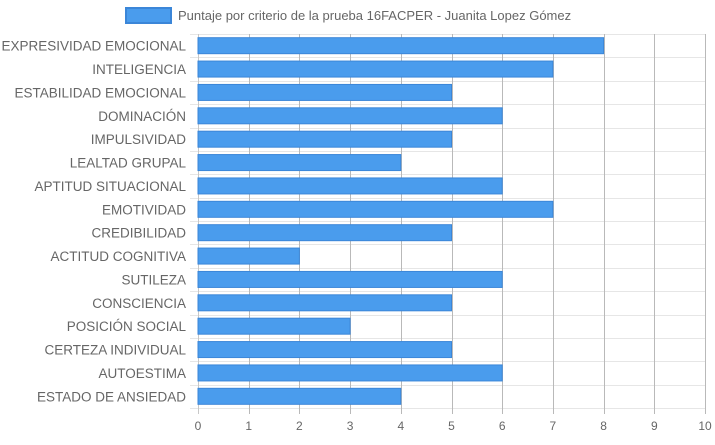  I want to click on x-tick-label: 0, so click(198, 426).